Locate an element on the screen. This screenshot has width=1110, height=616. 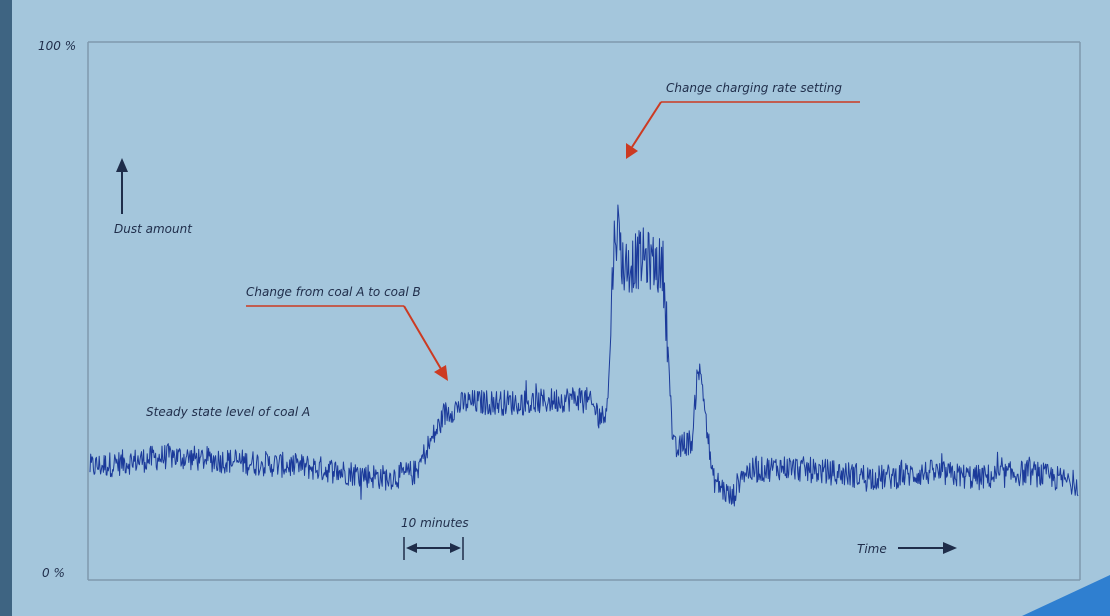
y-tick-label-bottom: 0 % is located at coordinates (53, 573).